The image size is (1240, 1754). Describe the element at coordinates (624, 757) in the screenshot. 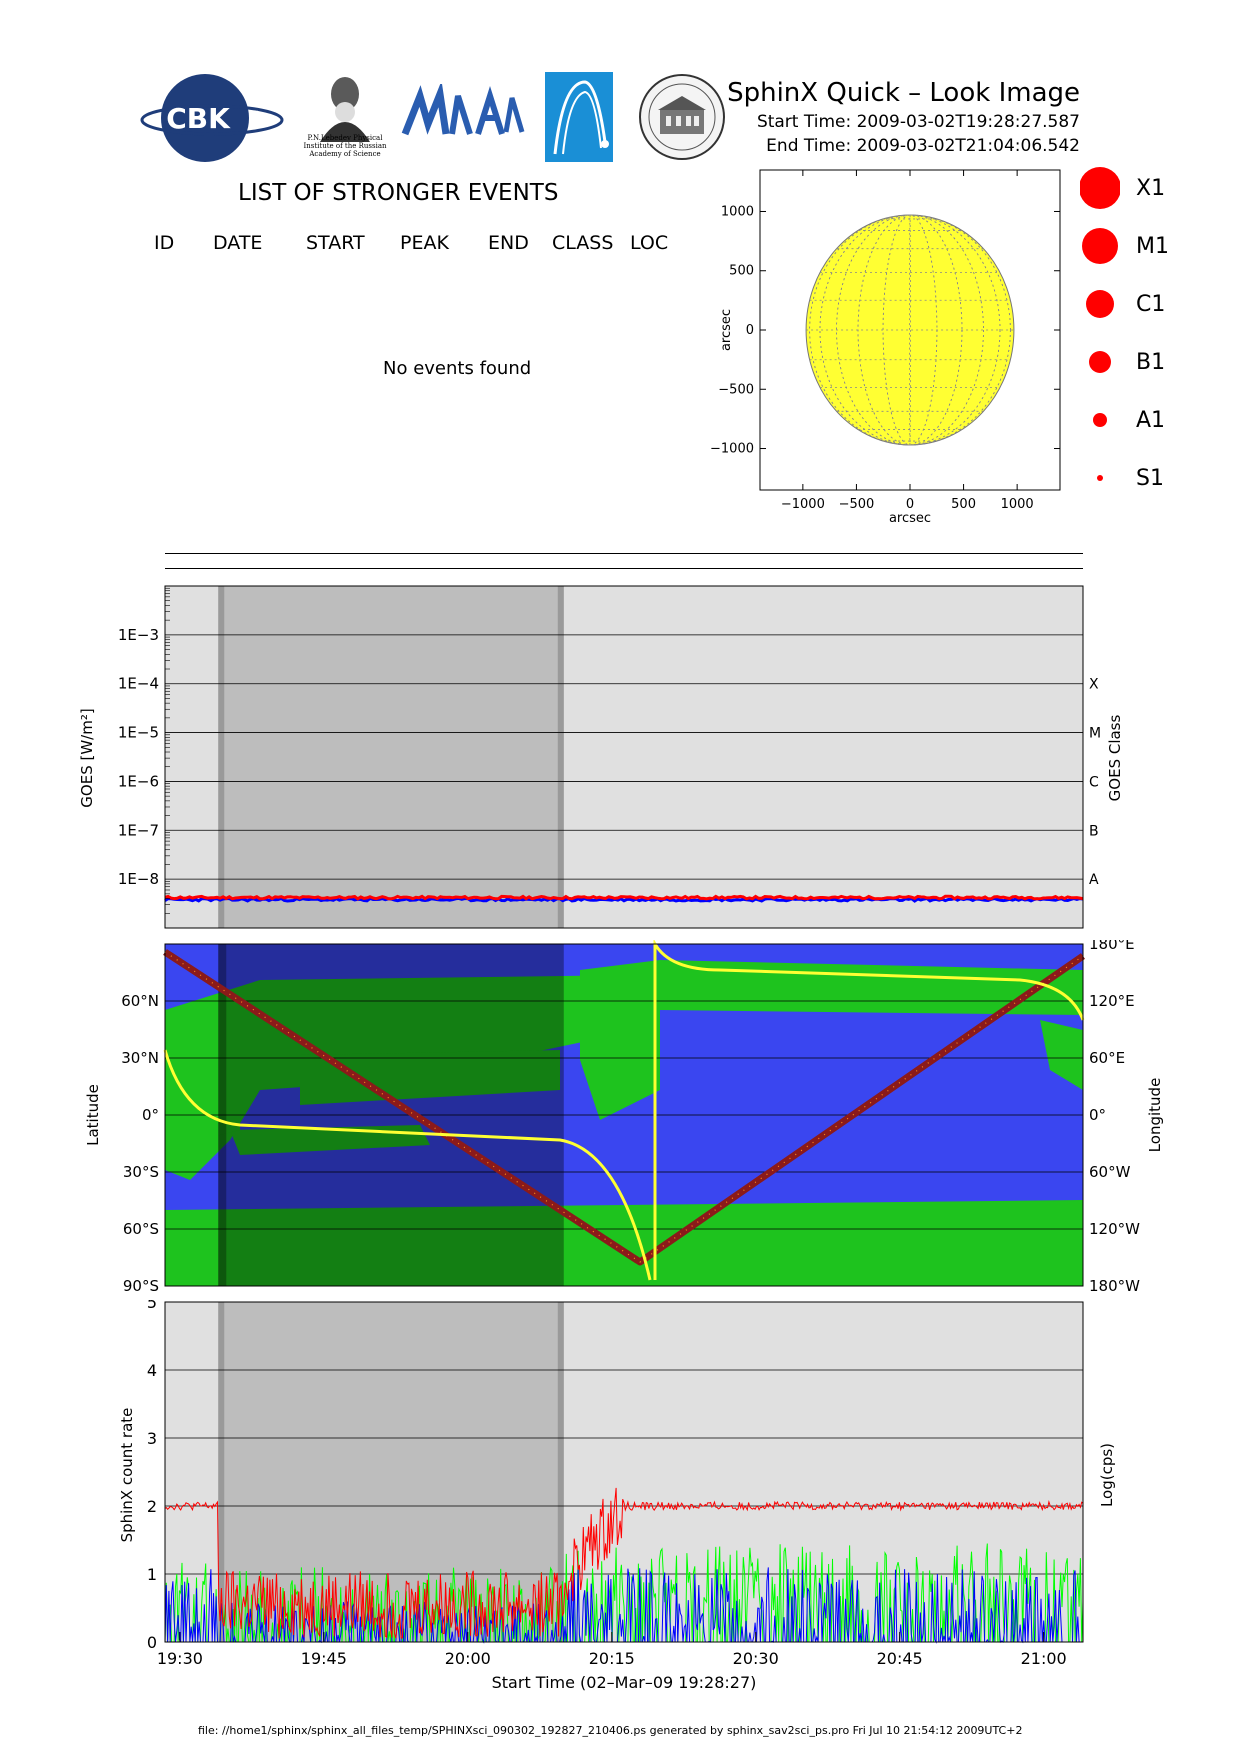

I see `goes-plot-frame` at that location.